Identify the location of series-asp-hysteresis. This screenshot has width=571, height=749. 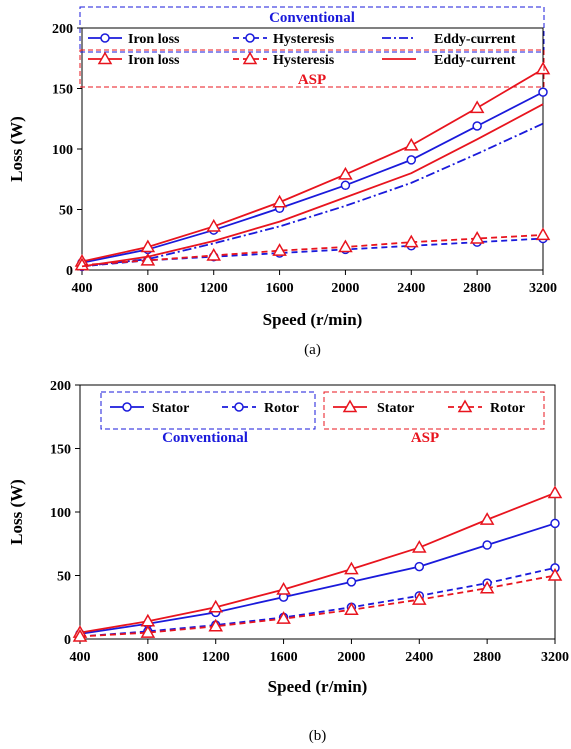
(312, 249).